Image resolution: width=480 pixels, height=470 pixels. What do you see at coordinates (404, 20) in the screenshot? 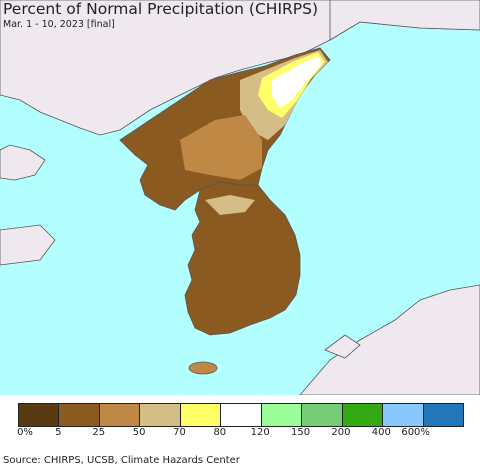
I see `russia-land` at bounding box center [404, 20].